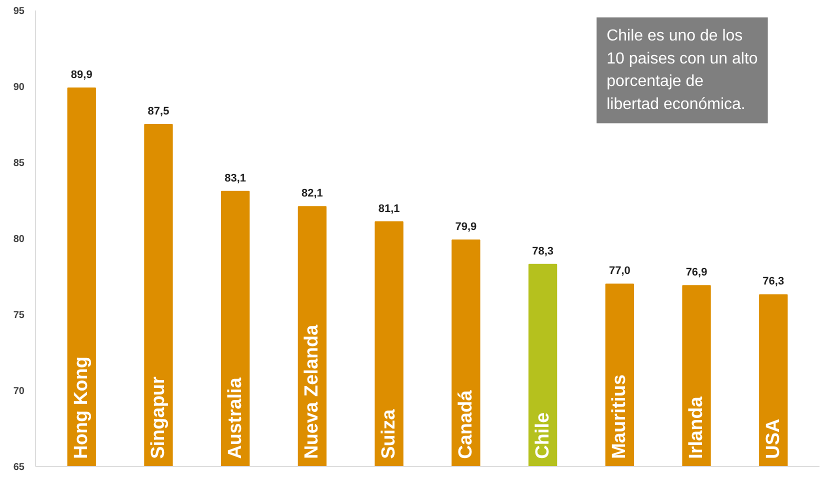 This screenshot has width=829, height=484. I want to click on x-tick-label: Nueva Zelanda, so click(312, 391).